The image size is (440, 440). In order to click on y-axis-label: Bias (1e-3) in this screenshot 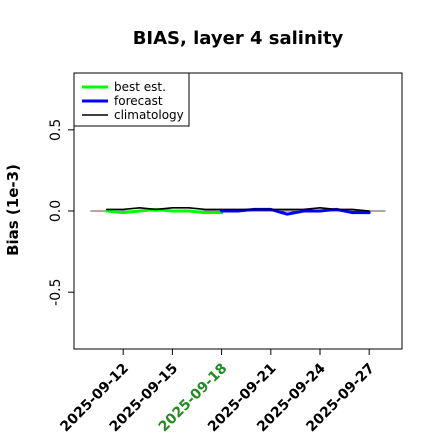, I will do `click(13, 210)`.